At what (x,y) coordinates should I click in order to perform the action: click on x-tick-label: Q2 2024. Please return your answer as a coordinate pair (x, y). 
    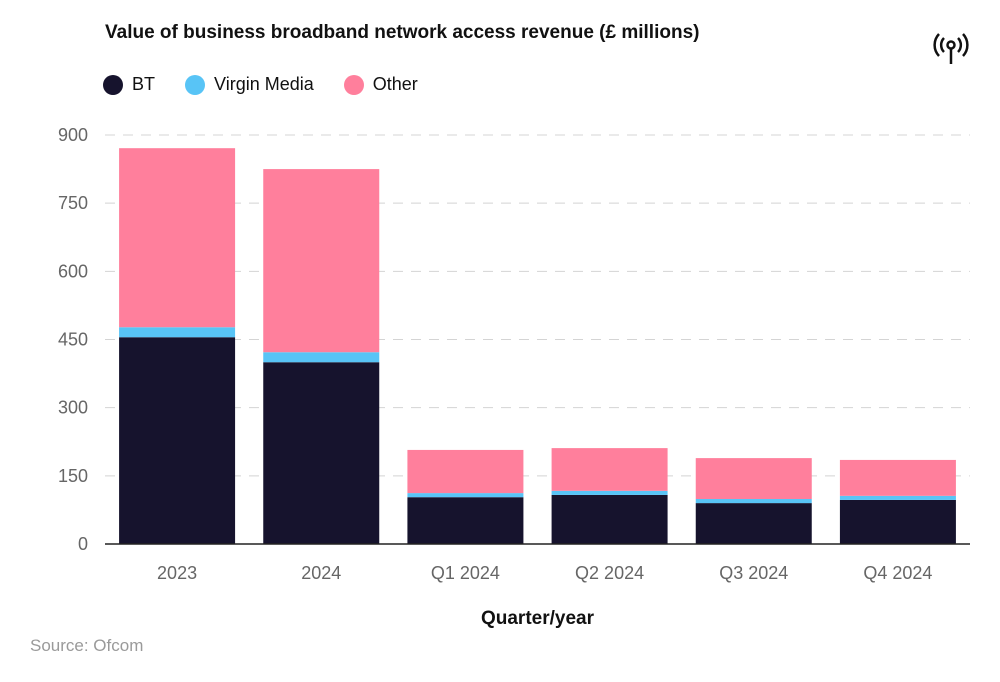
    Looking at the image, I should click on (609, 573).